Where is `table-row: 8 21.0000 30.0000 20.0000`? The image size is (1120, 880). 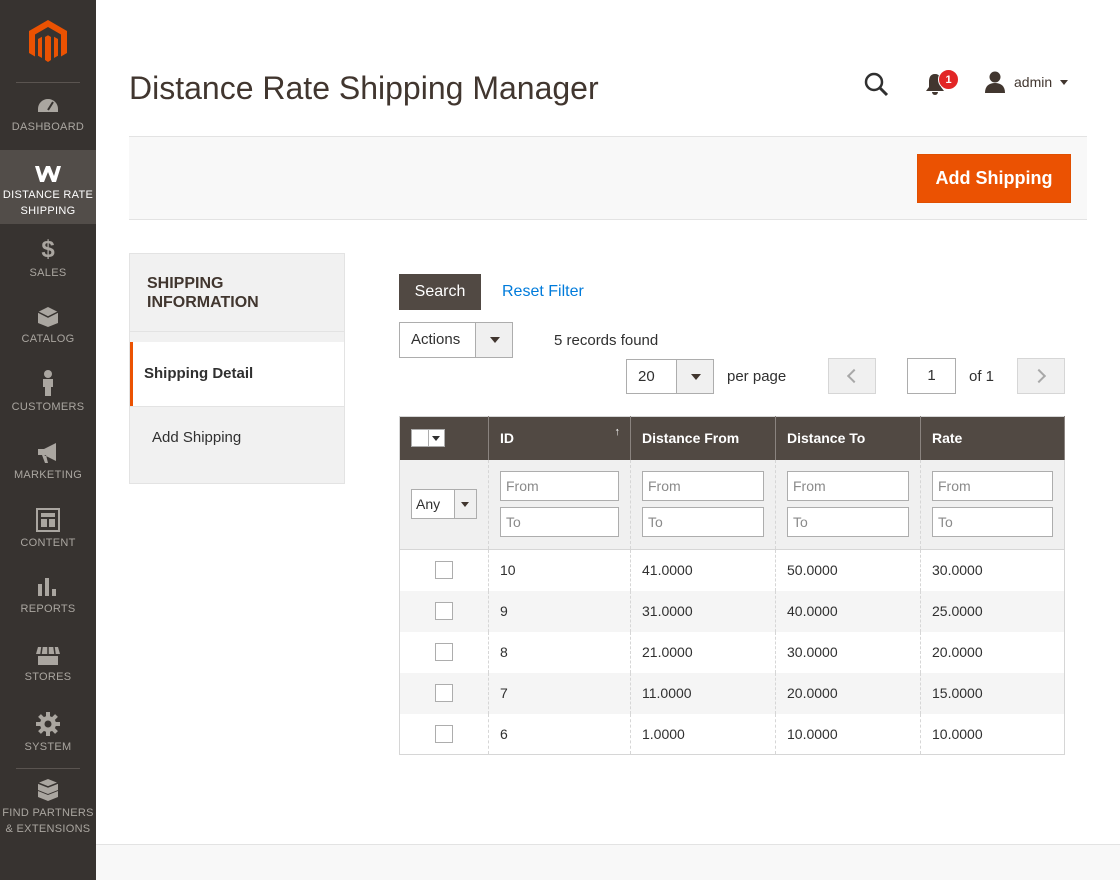 table-row: 8 21.0000 30.0000 20.0000 is located at coordinates (732, 652).